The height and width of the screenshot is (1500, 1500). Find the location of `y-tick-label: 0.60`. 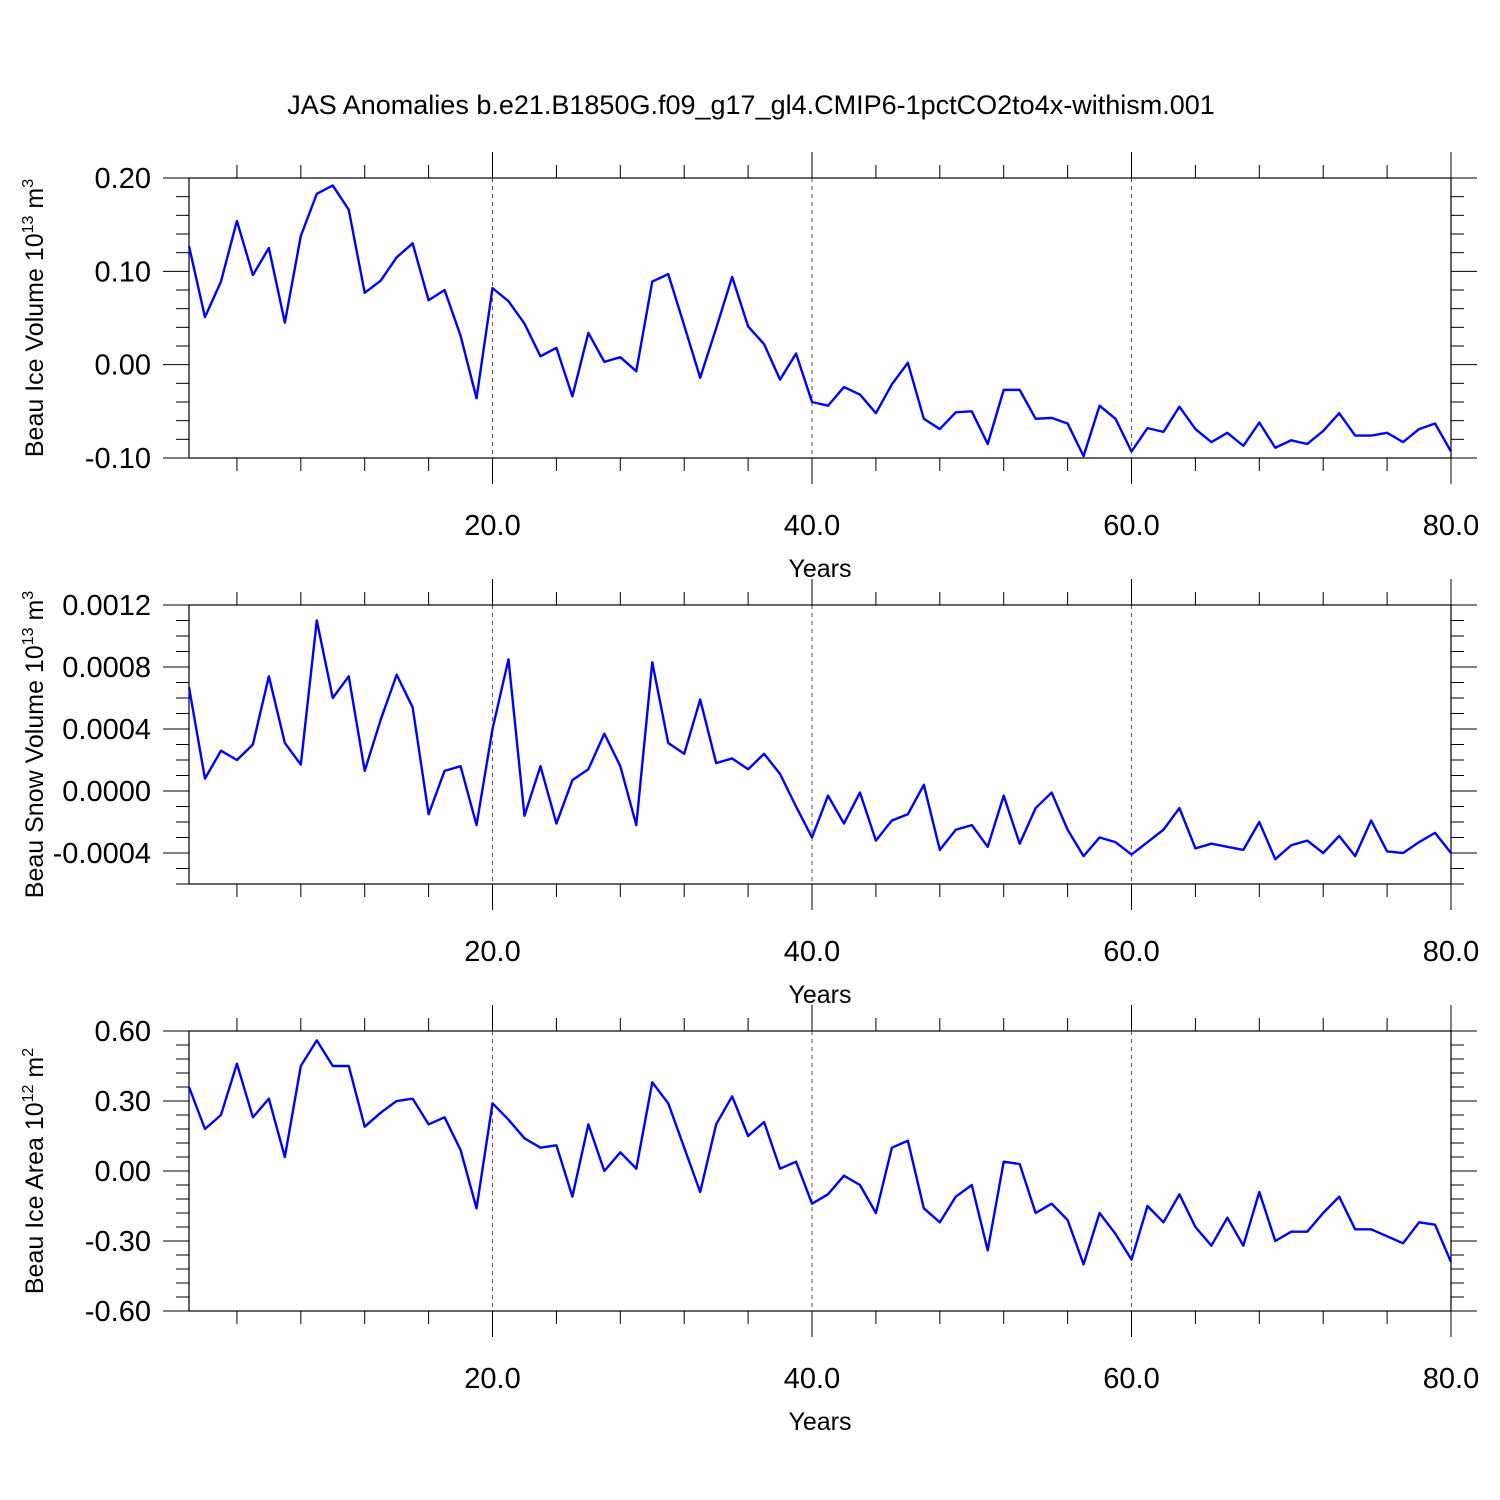

y-tick-label: 0.60 is located at coordinates (123, 1032).